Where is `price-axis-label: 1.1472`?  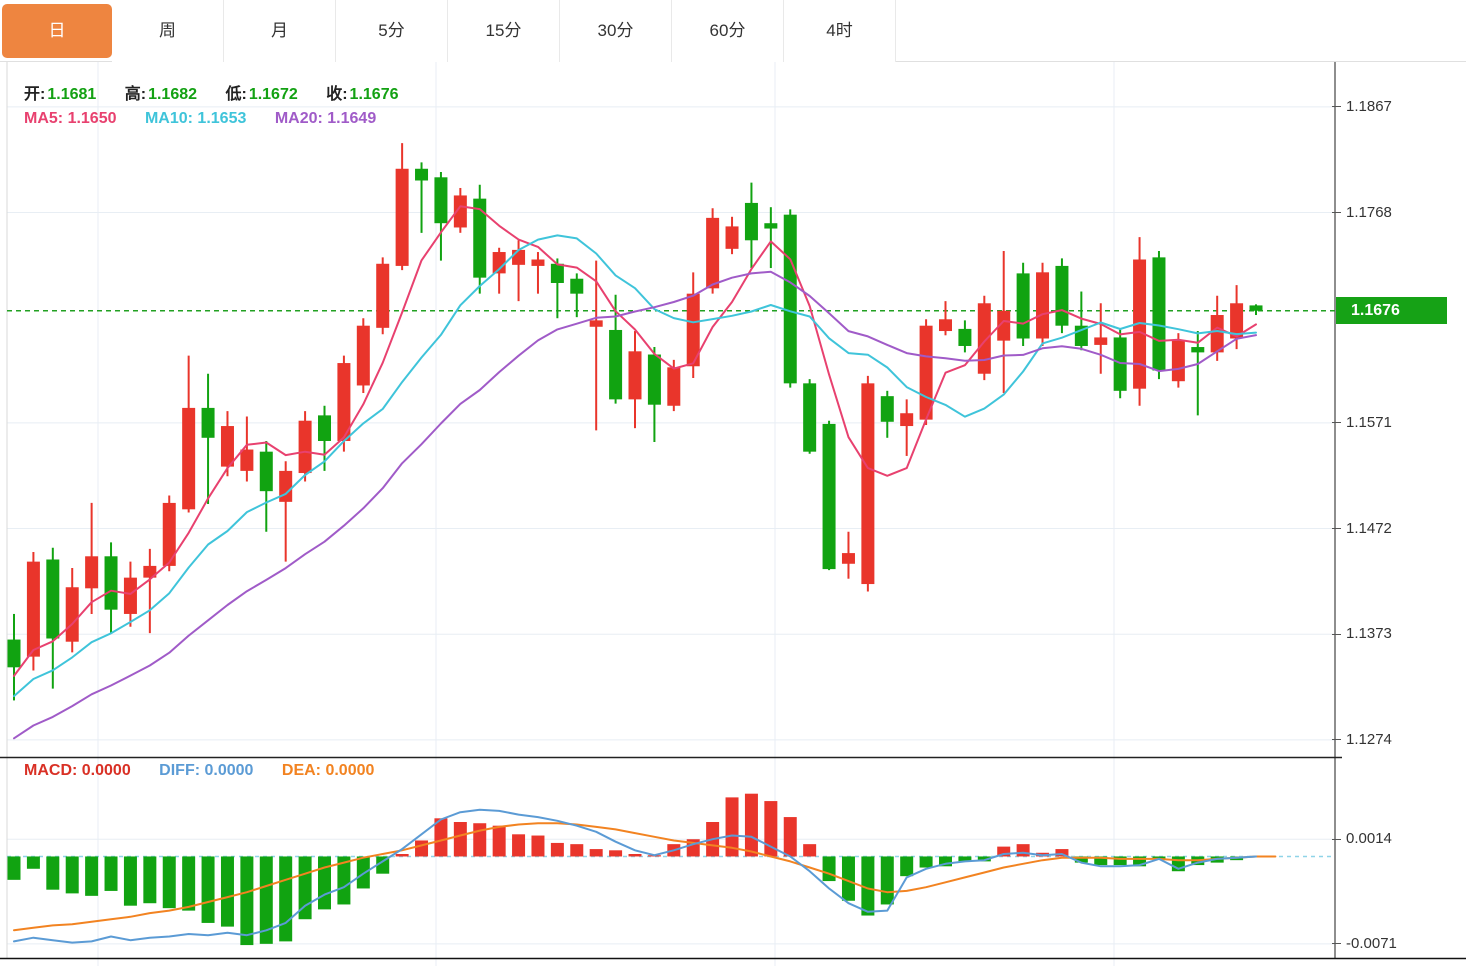 price-axis-label: 1.1472 is located at coordinates (1369, 528).